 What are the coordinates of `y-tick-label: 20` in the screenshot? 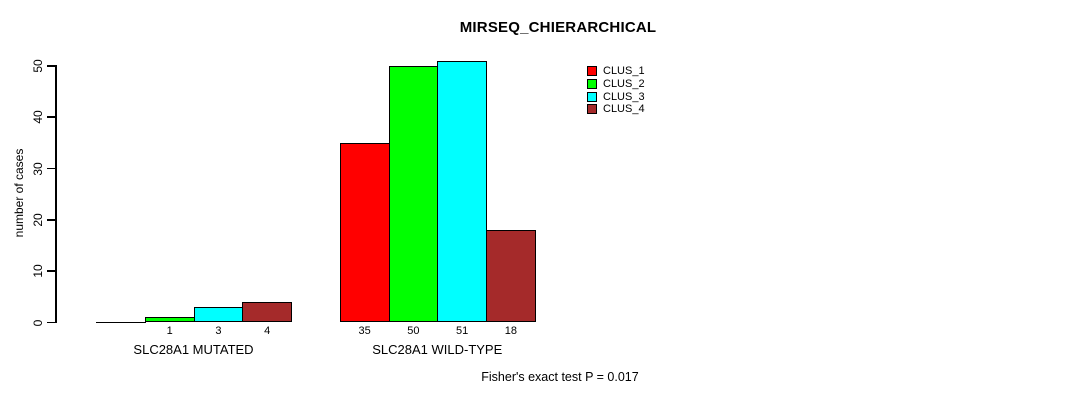 It's located at (38, 220).